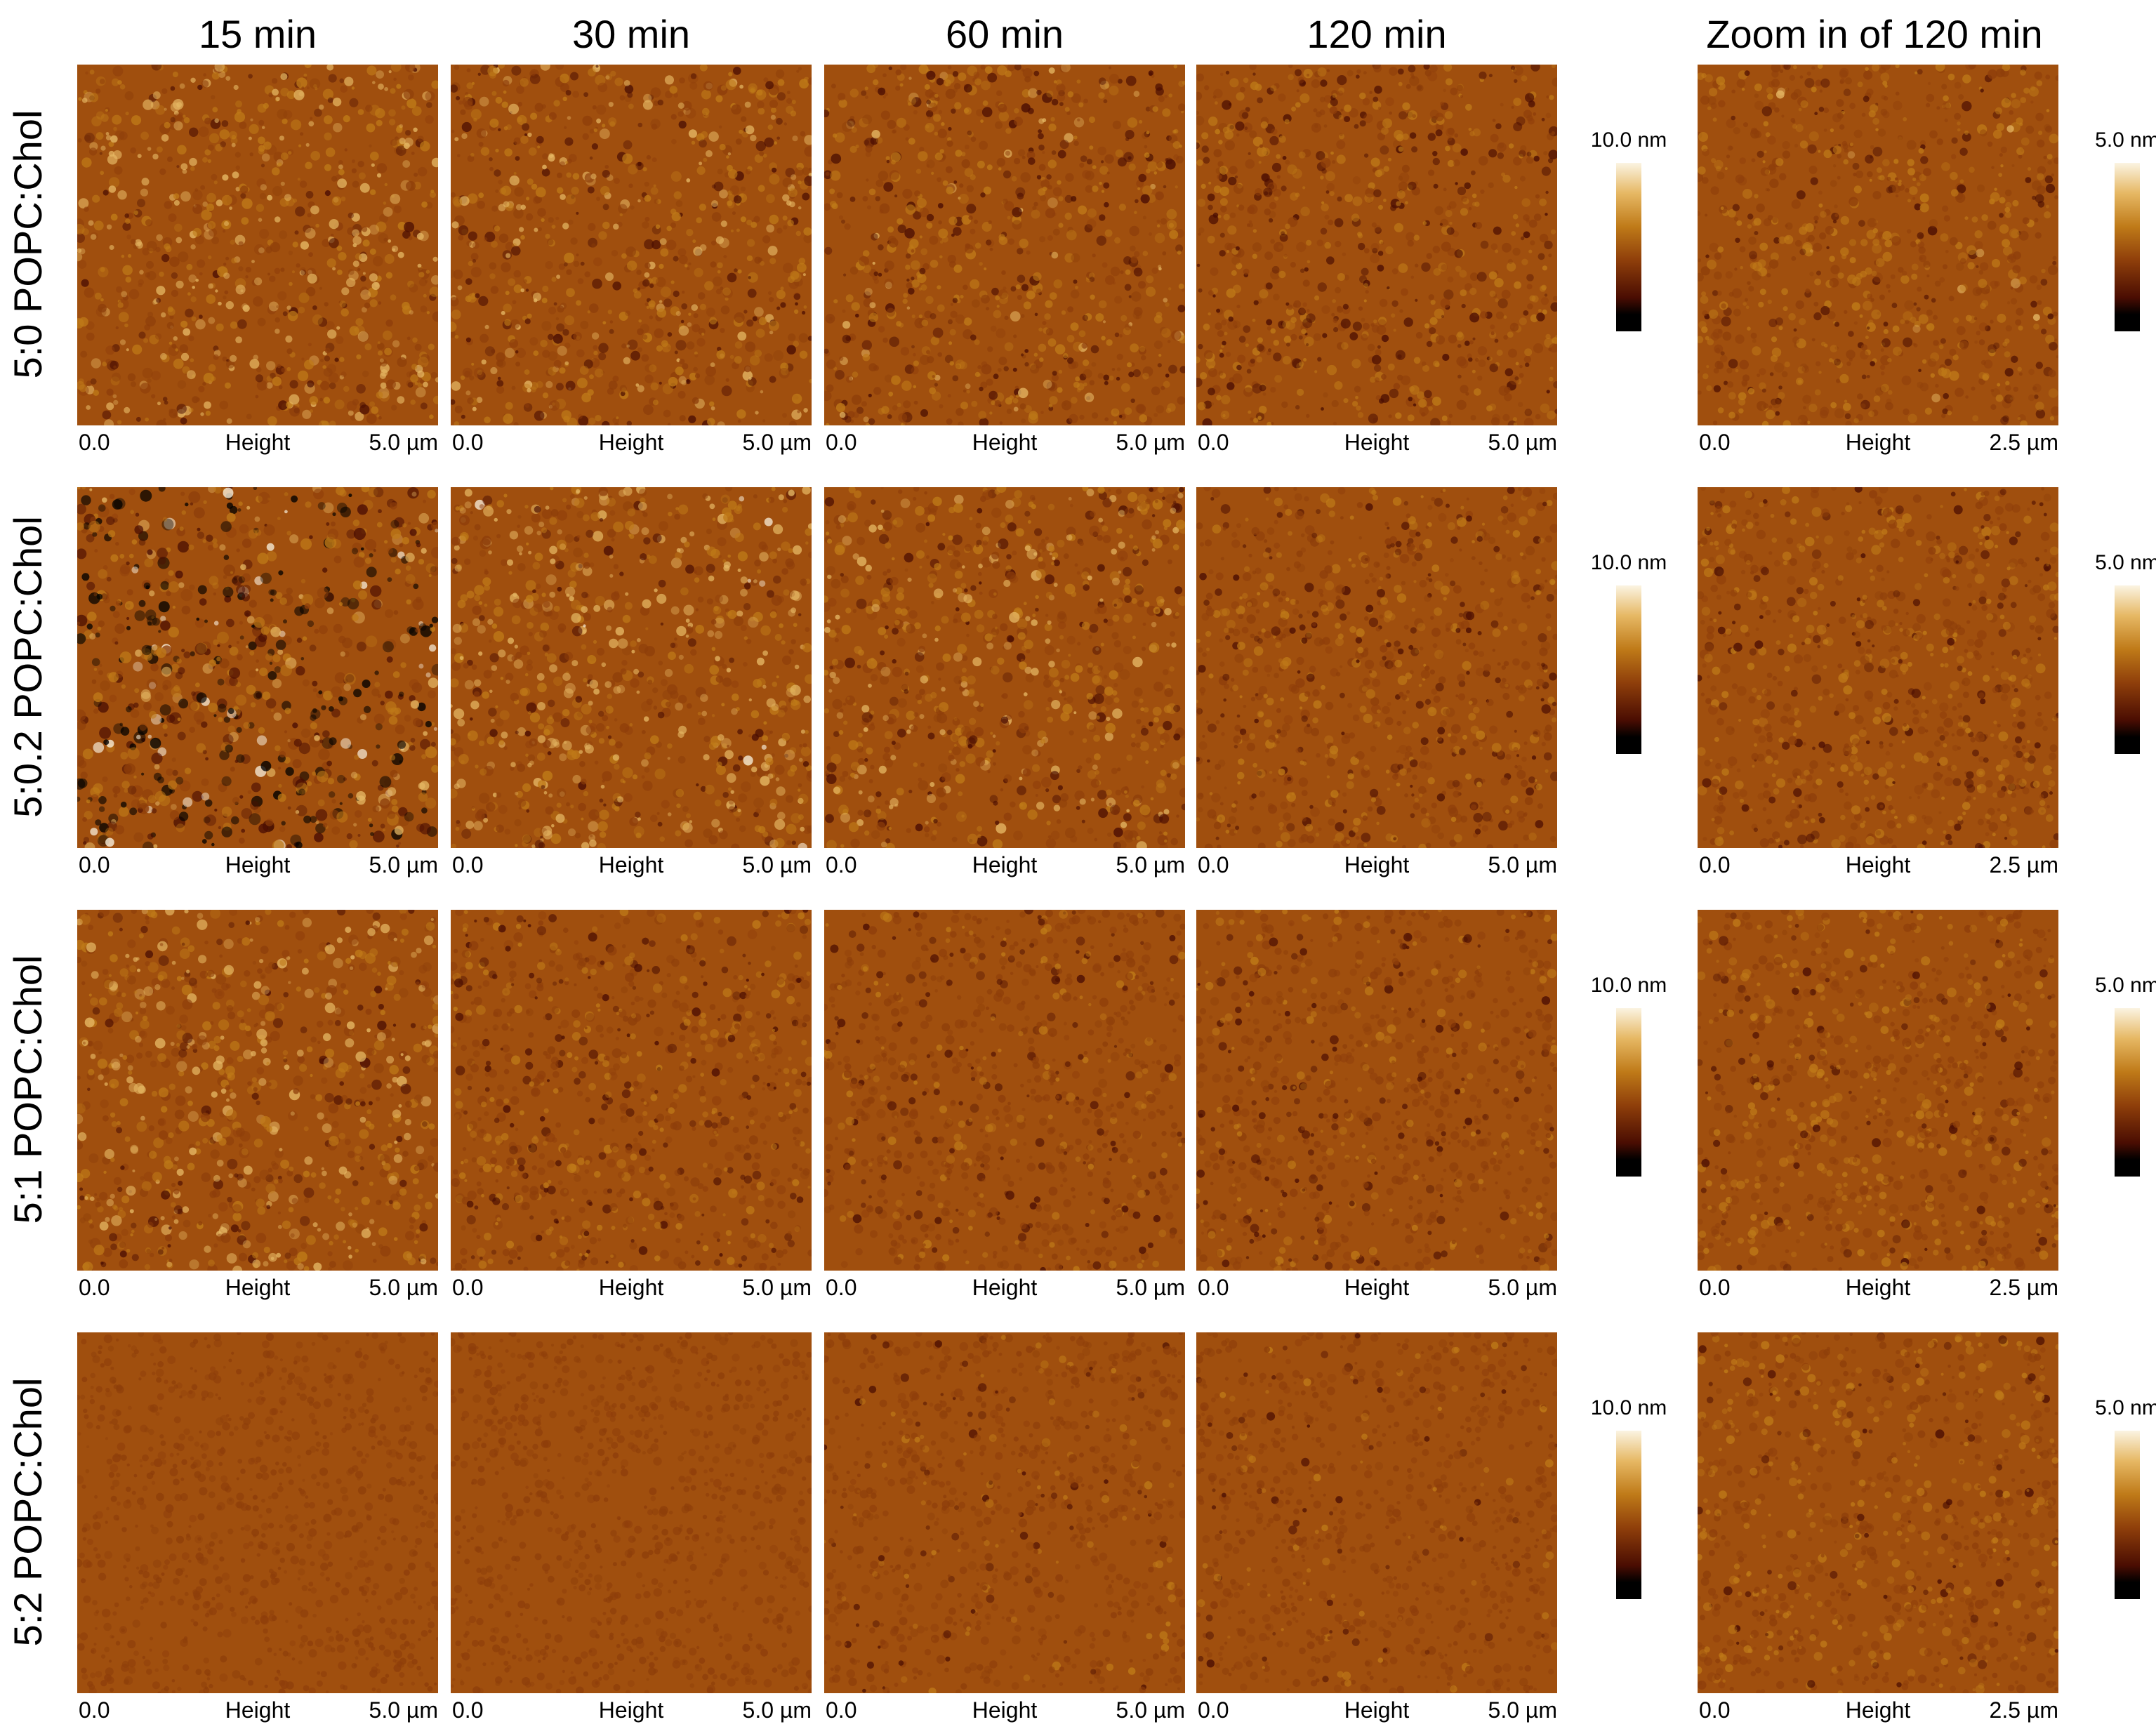  What do you see at coordinates (257, 34) in the screenshot?
I see `column-title-15-min: 15 min` at bounding box center [257, 34].